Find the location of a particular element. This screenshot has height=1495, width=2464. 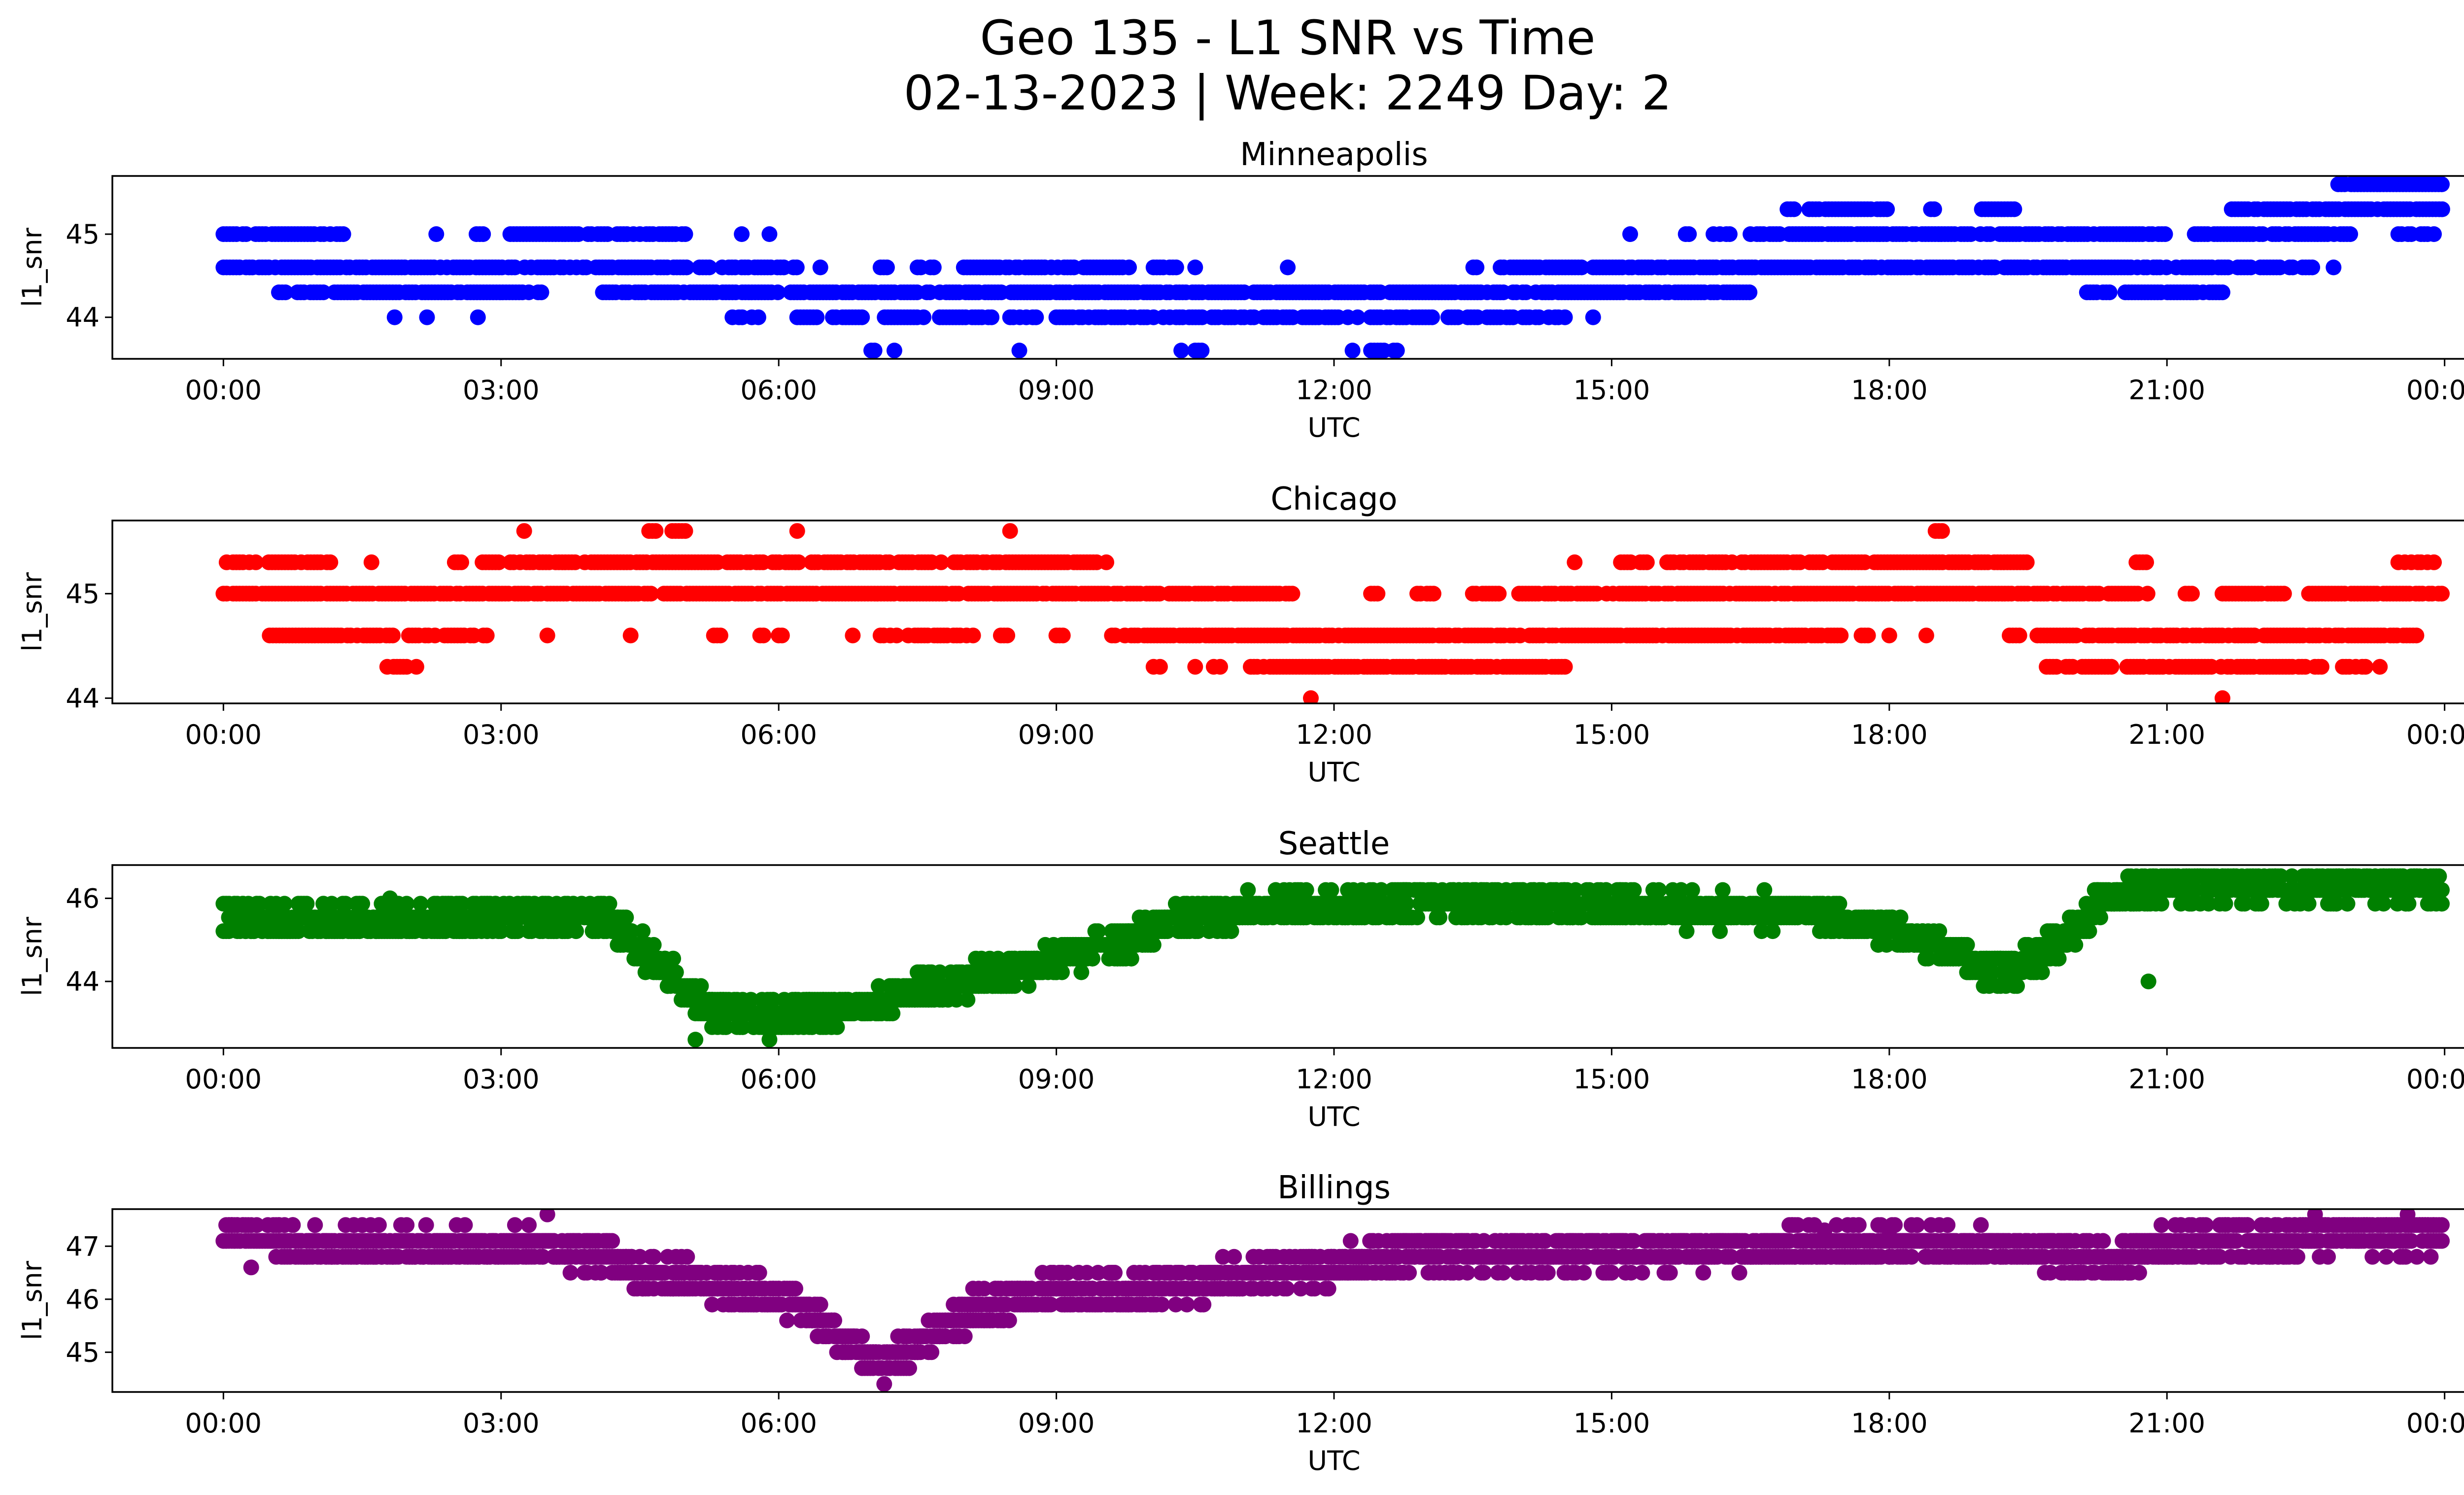

subplot-title: Chicago is located at coordinates (1333, 499).